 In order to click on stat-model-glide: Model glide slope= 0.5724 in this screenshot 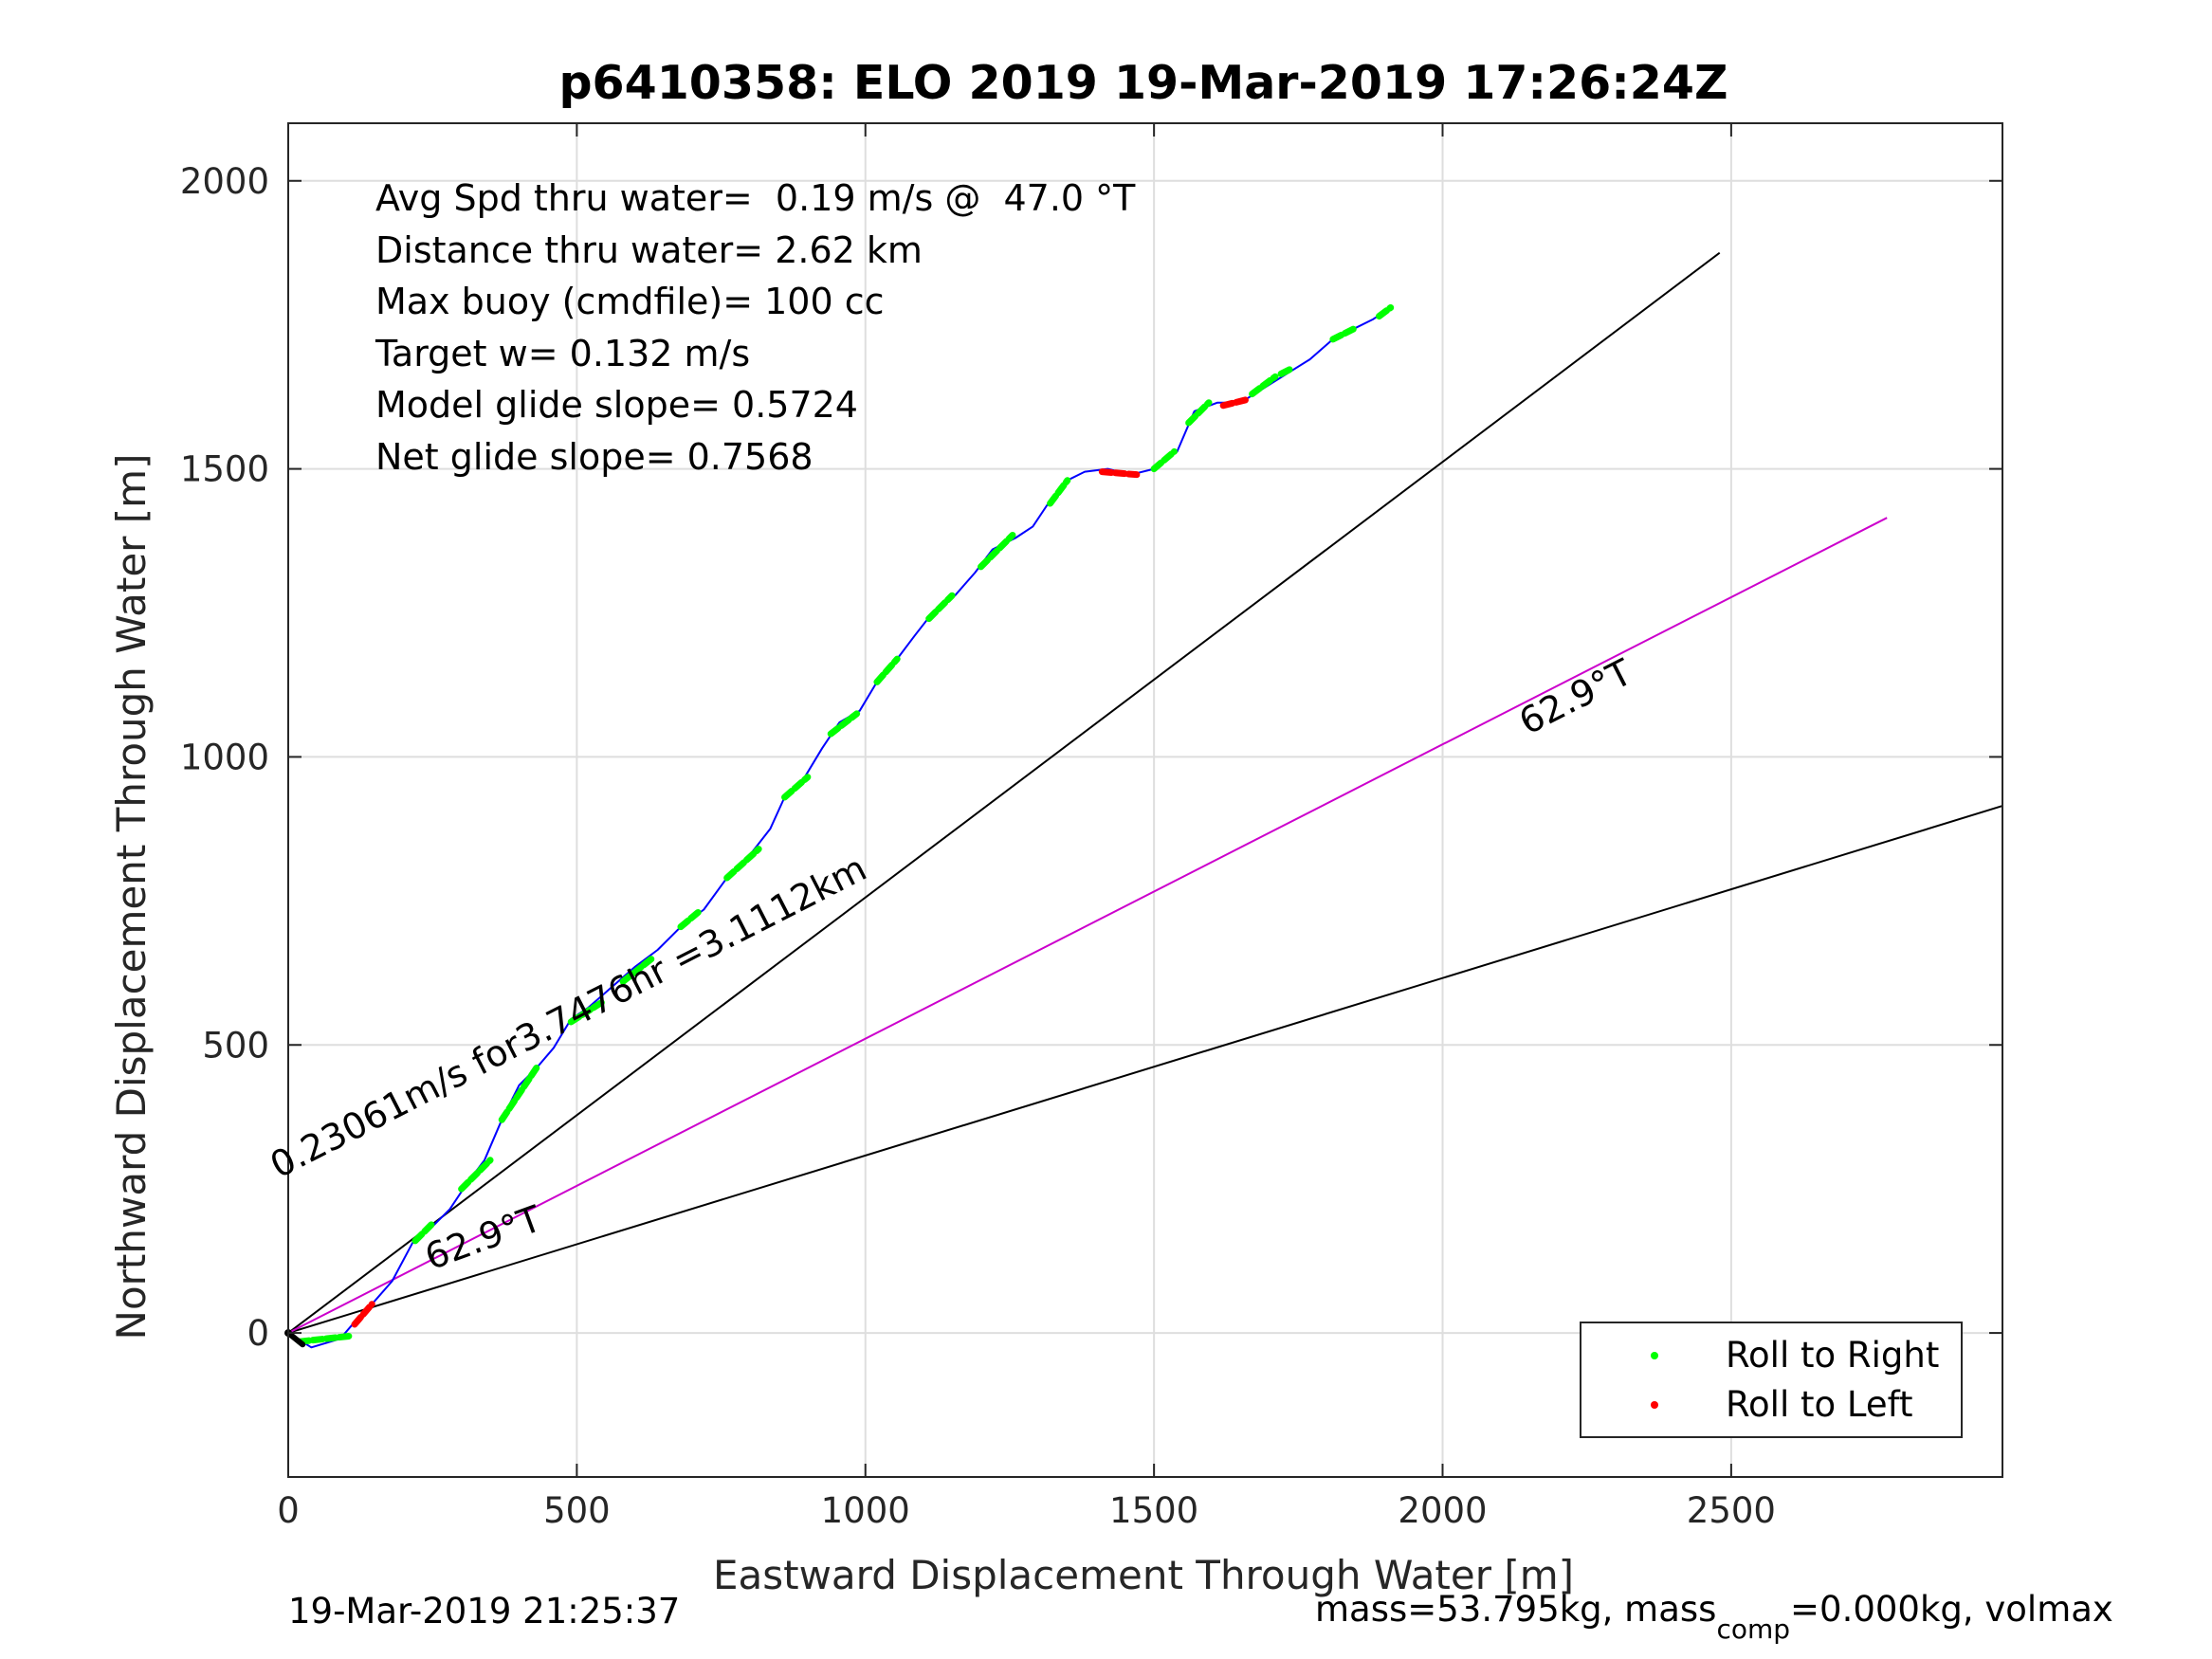, I will do `click(616, 405)`.